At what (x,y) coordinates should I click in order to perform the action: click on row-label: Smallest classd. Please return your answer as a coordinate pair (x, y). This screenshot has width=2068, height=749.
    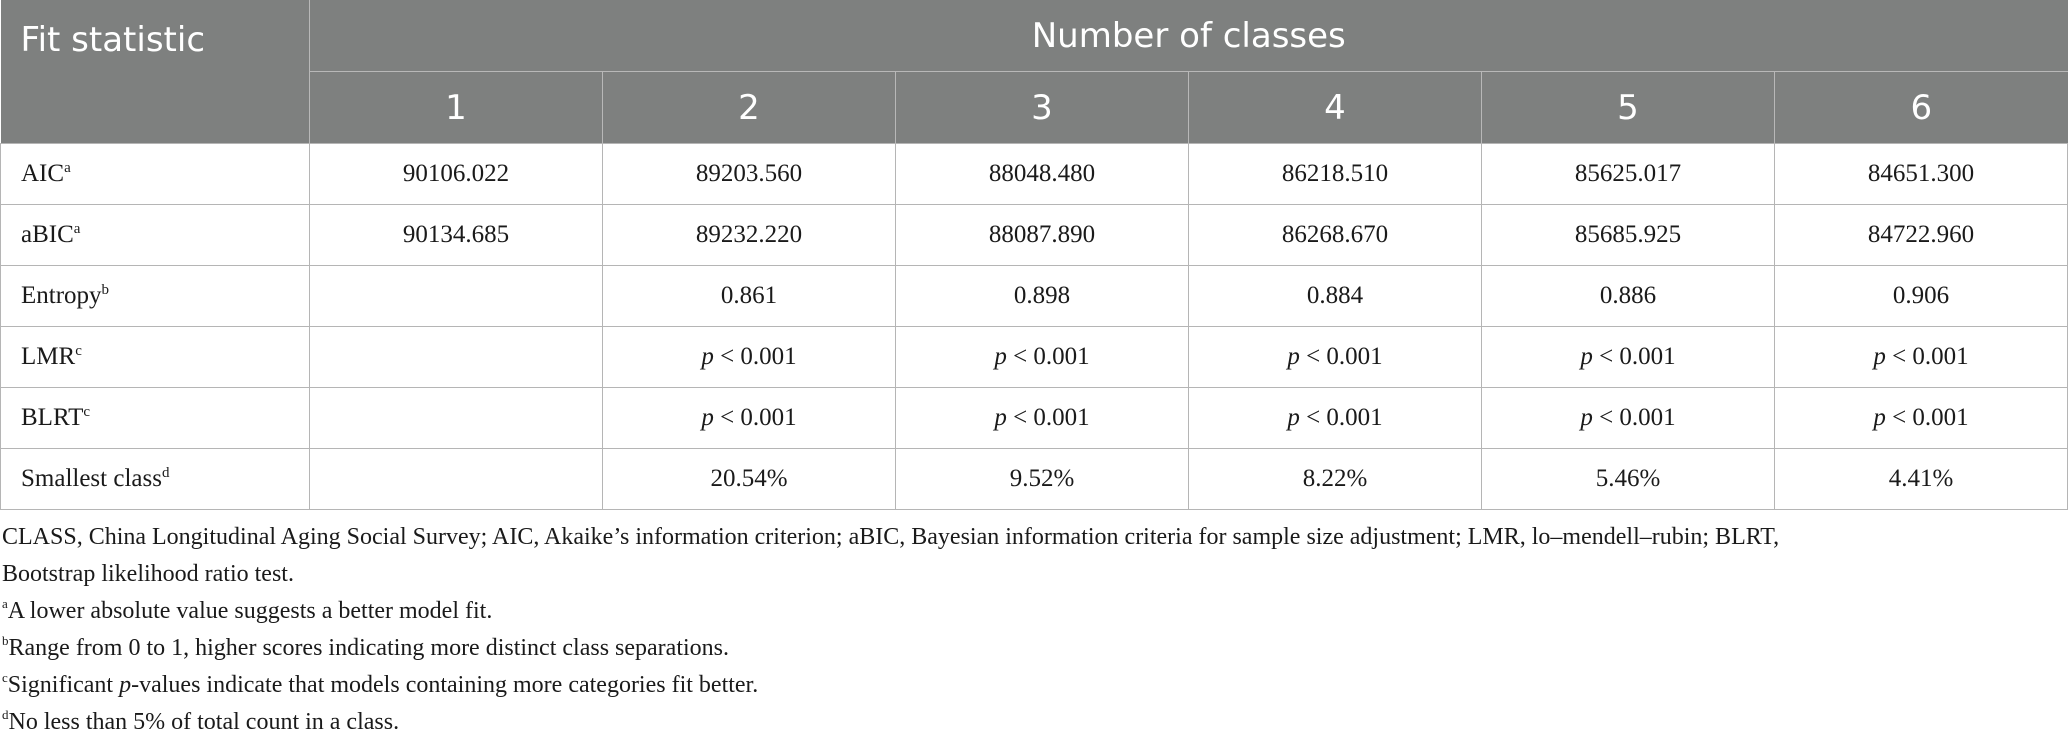
    Looking at the image, I should click on (155, 479).